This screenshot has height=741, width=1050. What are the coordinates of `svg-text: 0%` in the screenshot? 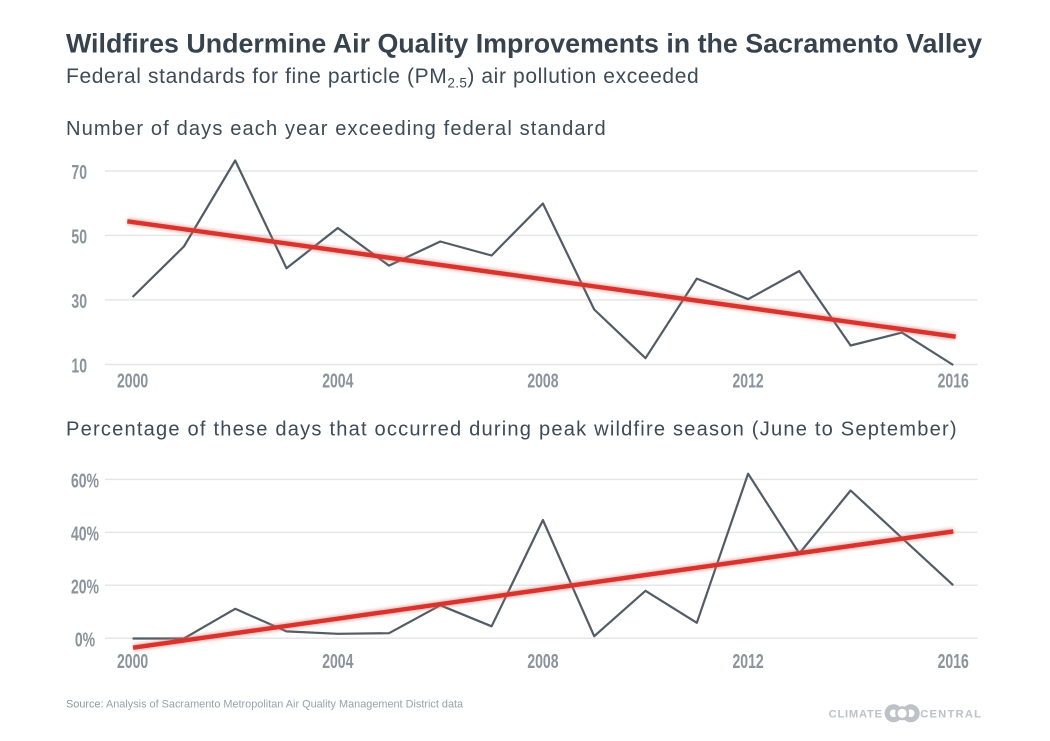 It's located at (85, 639).